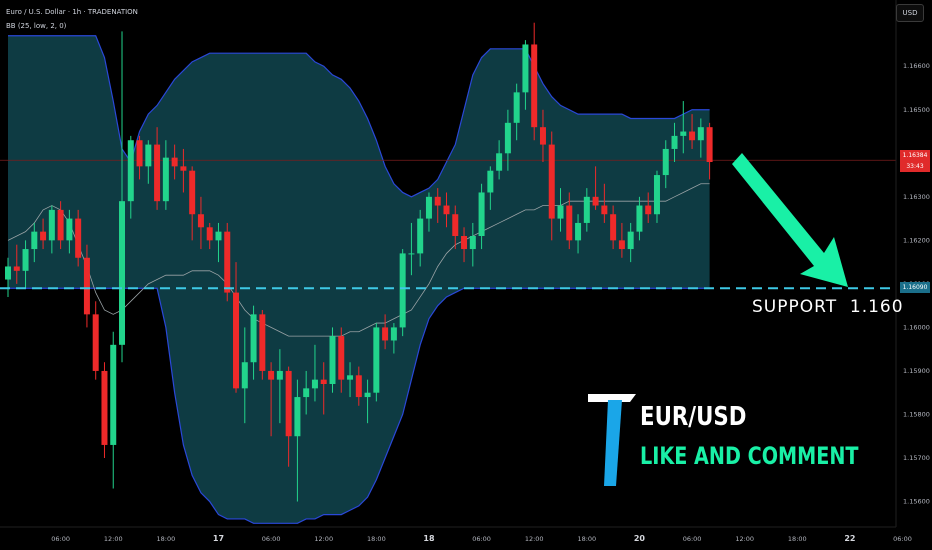 Image resolution: width=932 pixels, height=550 pixels. What do you see at coordinates (828, 307) in the screenshot?
I see `support-label: SUPPORT 1.160` at bounding box center [828, 307].